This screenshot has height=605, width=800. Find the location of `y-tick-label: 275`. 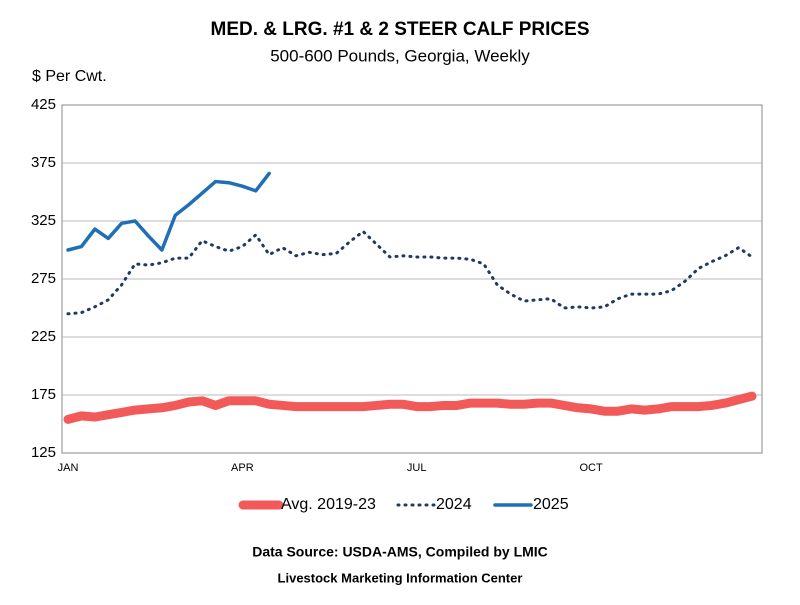

y-tick-label: 275 is located at coordinates (43, 278).